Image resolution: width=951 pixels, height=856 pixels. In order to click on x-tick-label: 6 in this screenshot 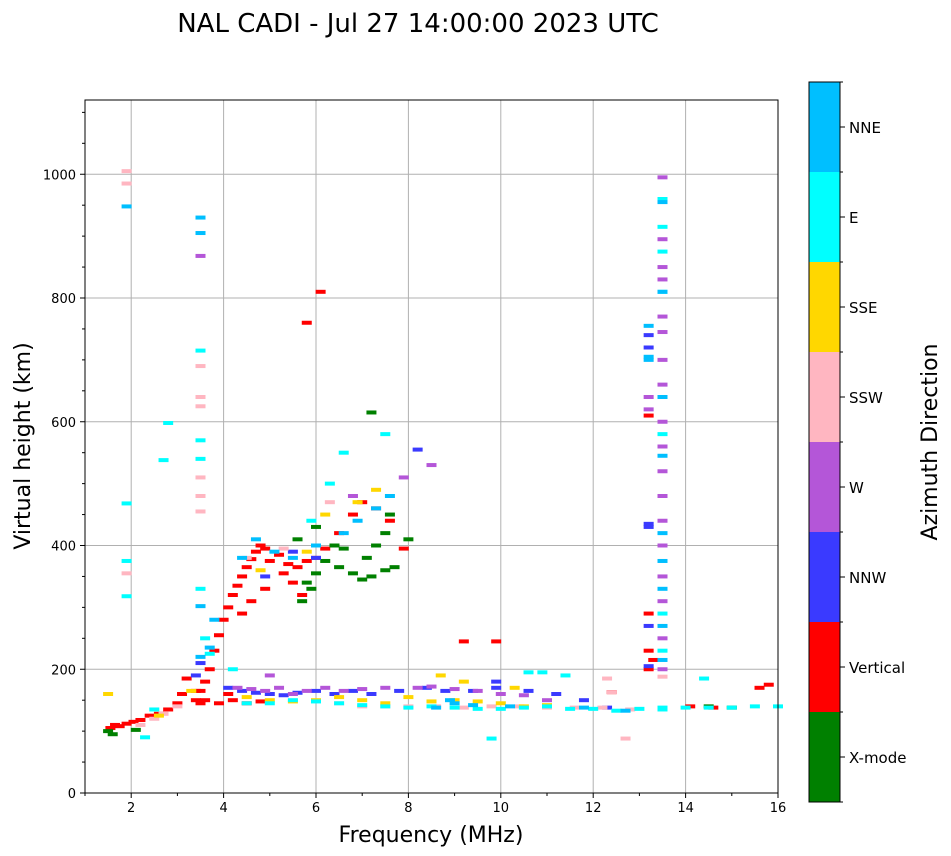, I will do `click(316, 808)`.